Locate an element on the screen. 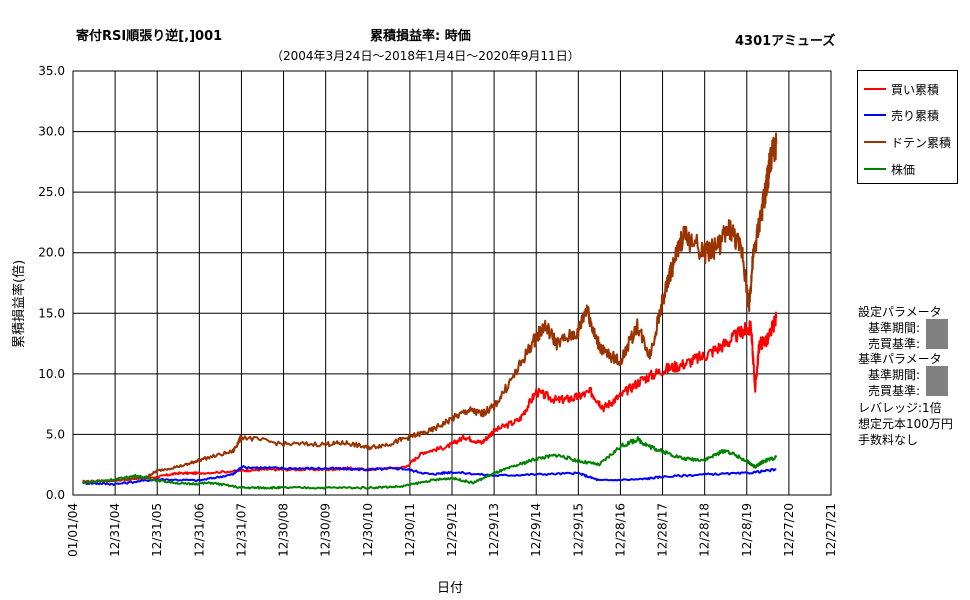 The height and width of the screenshot is (600, 970). legend-swatch-price is located at coordinates (875, 169).